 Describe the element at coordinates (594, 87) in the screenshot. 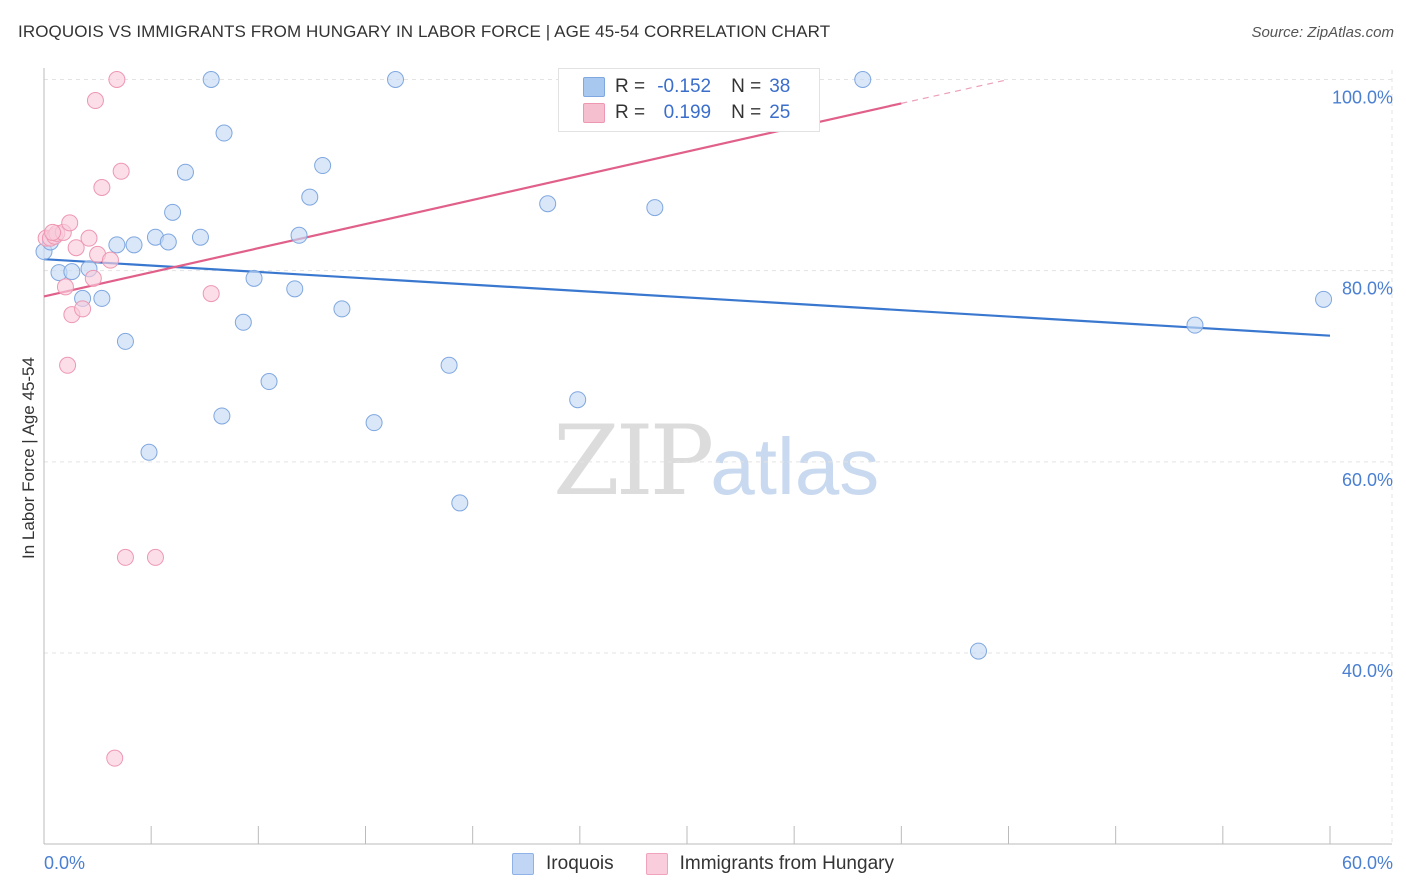

I see `legend-swatch-iroquois` at that location.